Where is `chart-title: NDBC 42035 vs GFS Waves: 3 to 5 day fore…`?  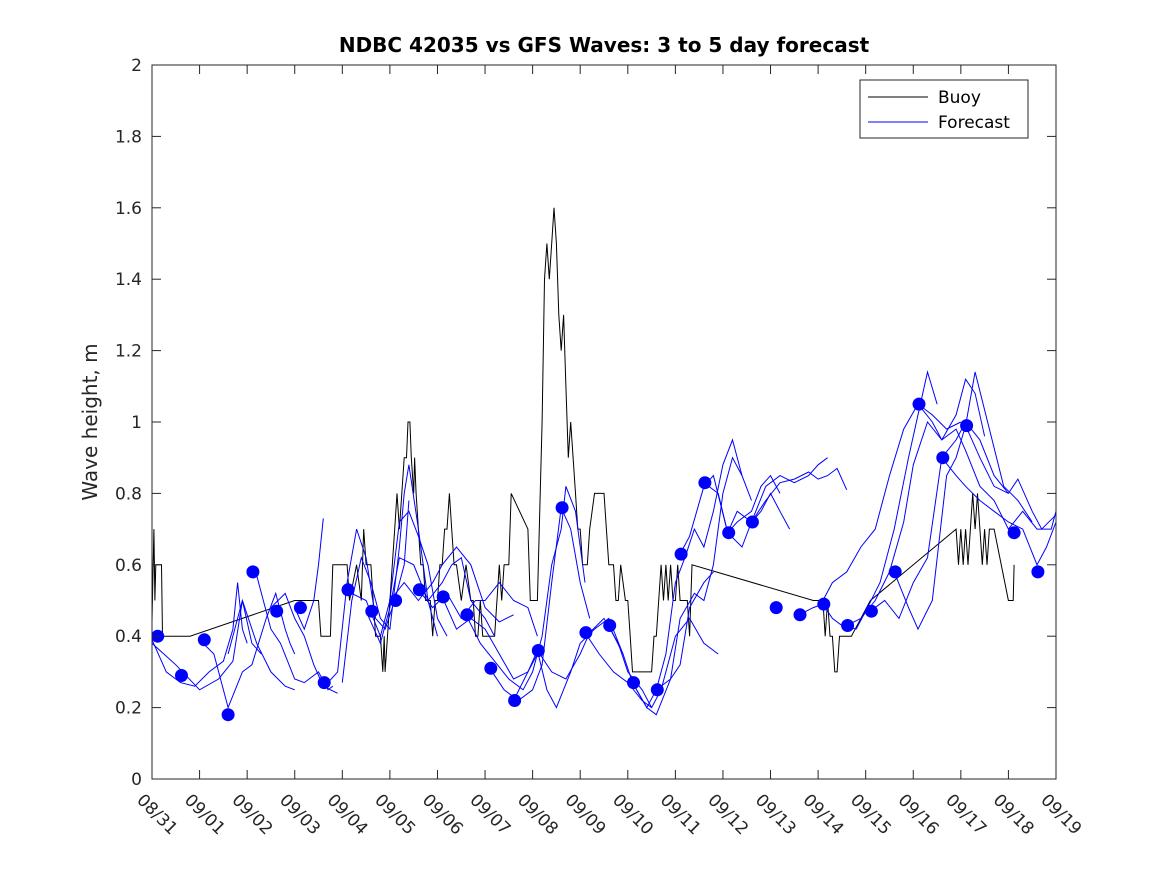 chart-title: NDBC 42035 vs GFS Waves: 3 to 5 day fore… is located at coordinates (604, 45).